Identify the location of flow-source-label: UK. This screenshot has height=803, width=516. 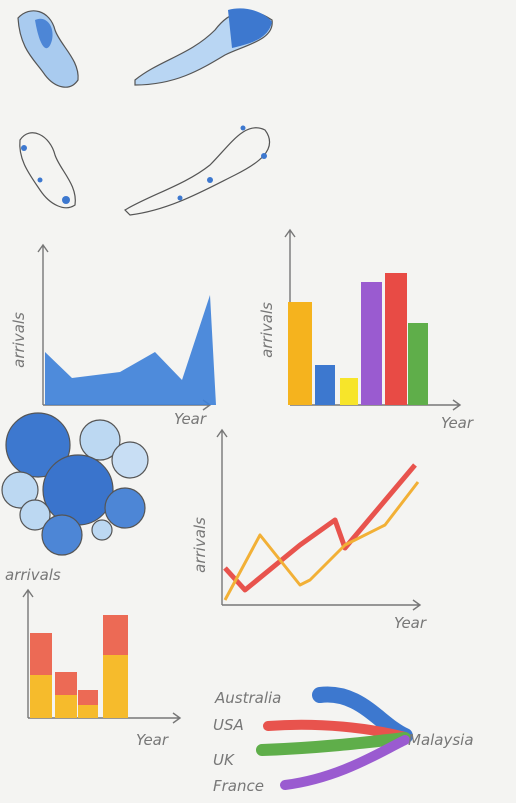
(224, 760).